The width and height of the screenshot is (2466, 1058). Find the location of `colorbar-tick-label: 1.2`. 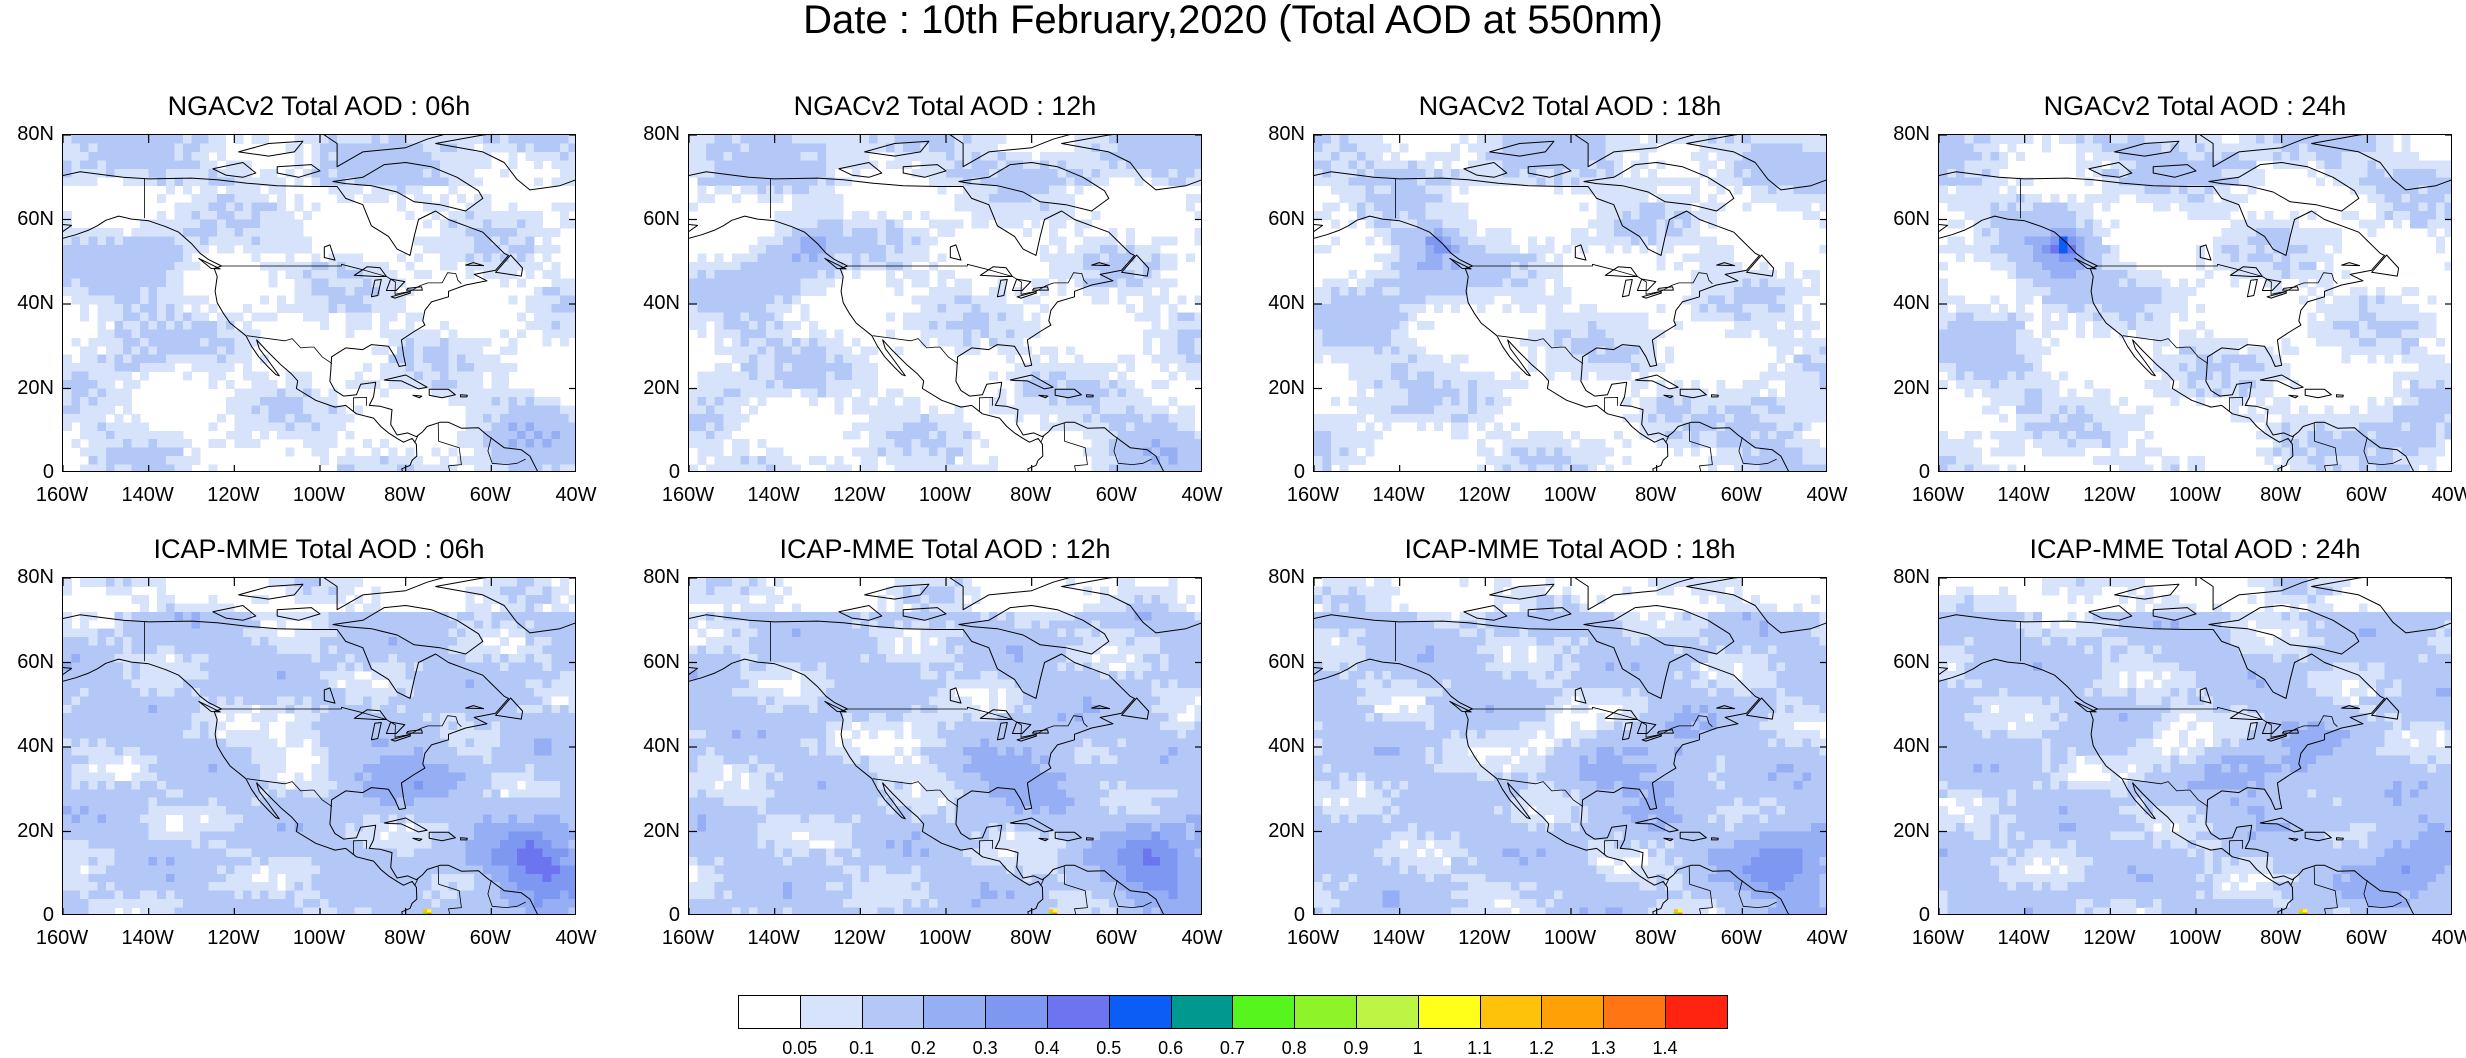

colorbar-tick-label: 1.2 is located at coordinates (1541, 1048).